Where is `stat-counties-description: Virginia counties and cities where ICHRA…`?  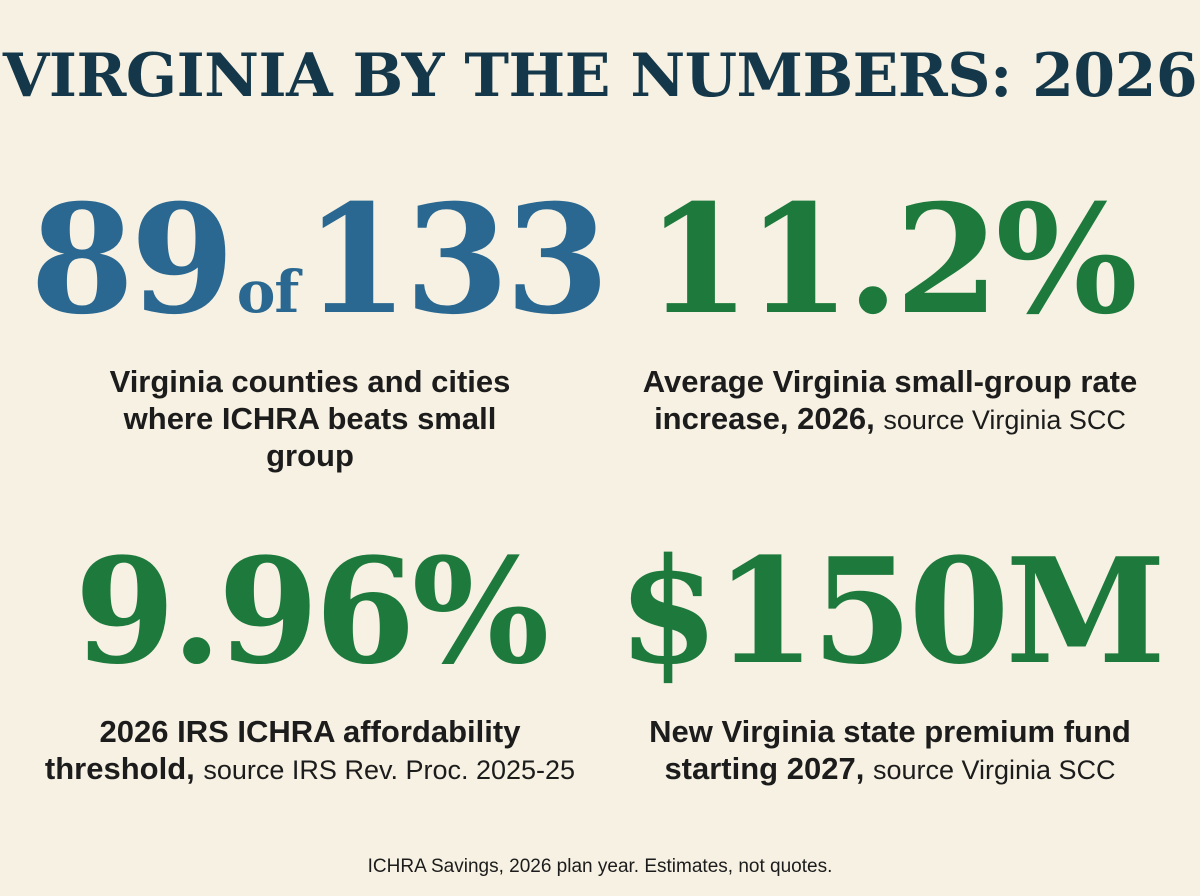 stat-counties-description: Virginia counties and cities where ICHRA… is located at coordinates (310, 419).